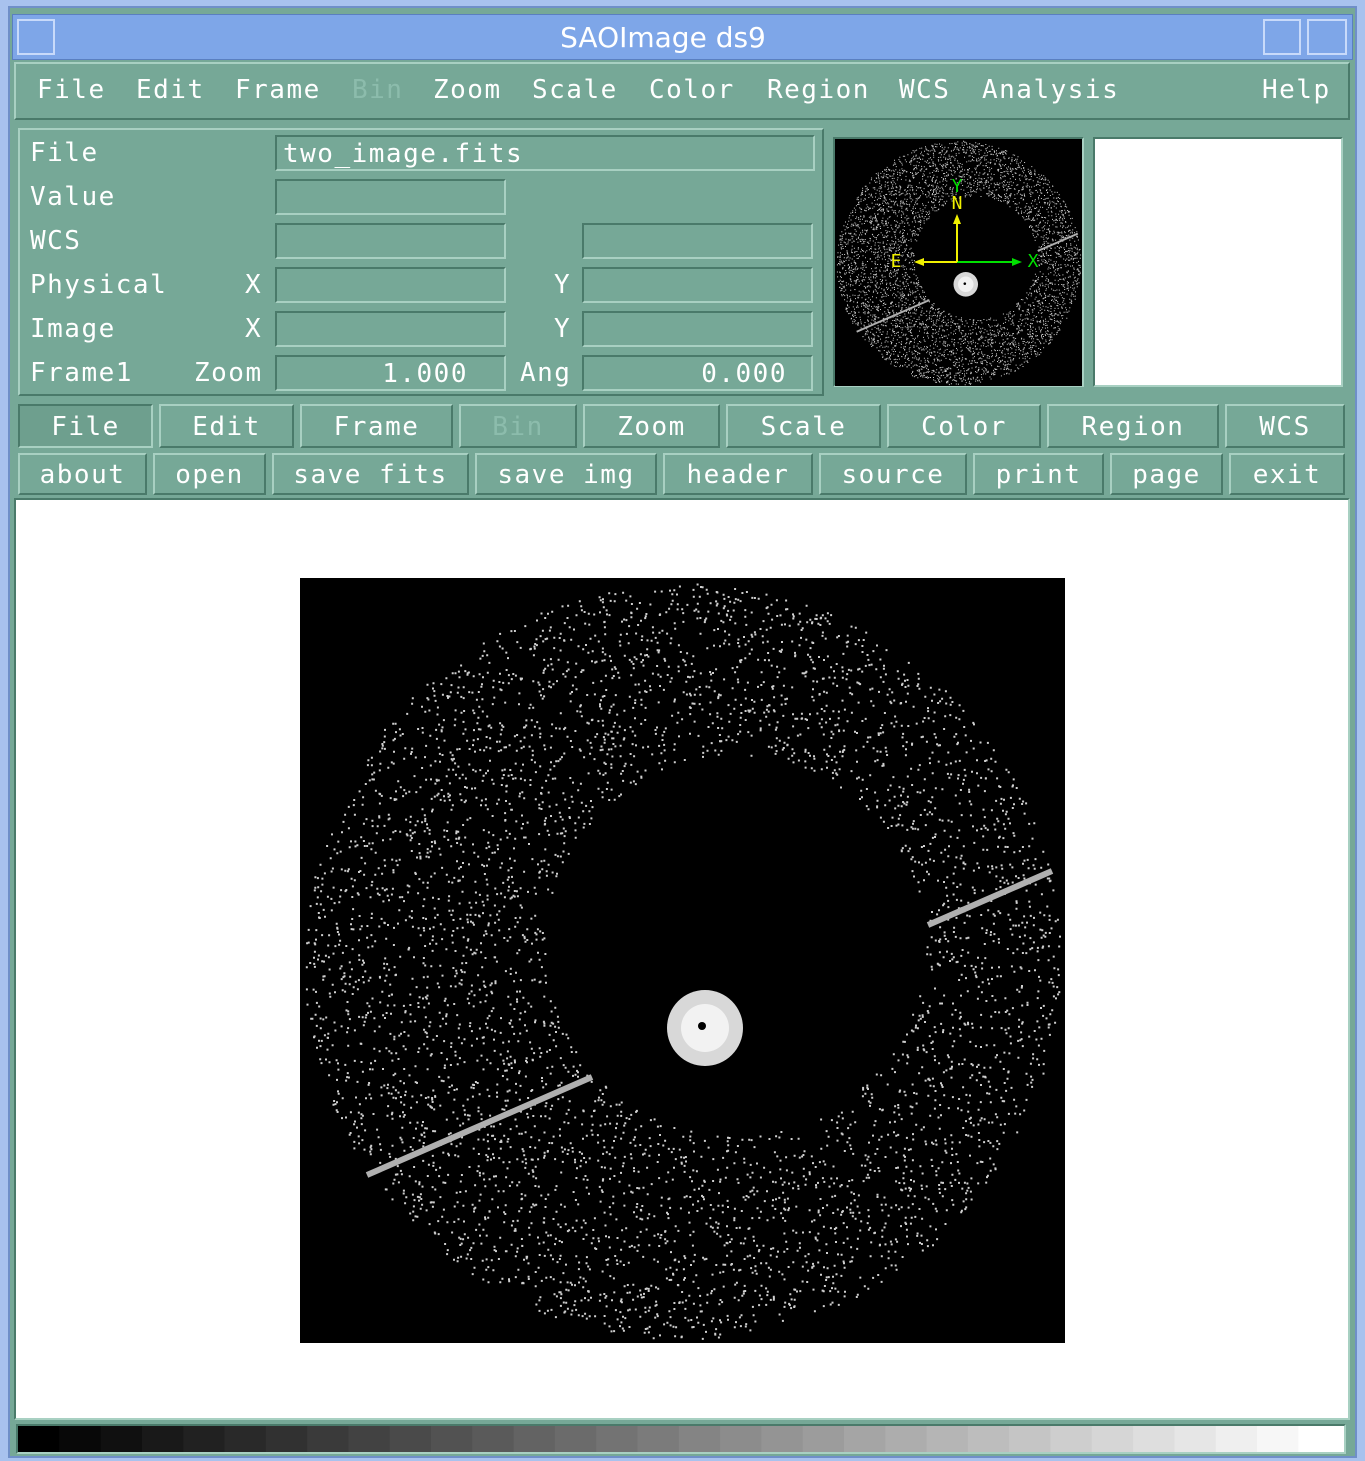 The width and height of the screenshot is (1365, 1461). What do you see at coordinates (958, 262) in the screenshot?
I see `panner-frame` at bounding box center [958, 262].